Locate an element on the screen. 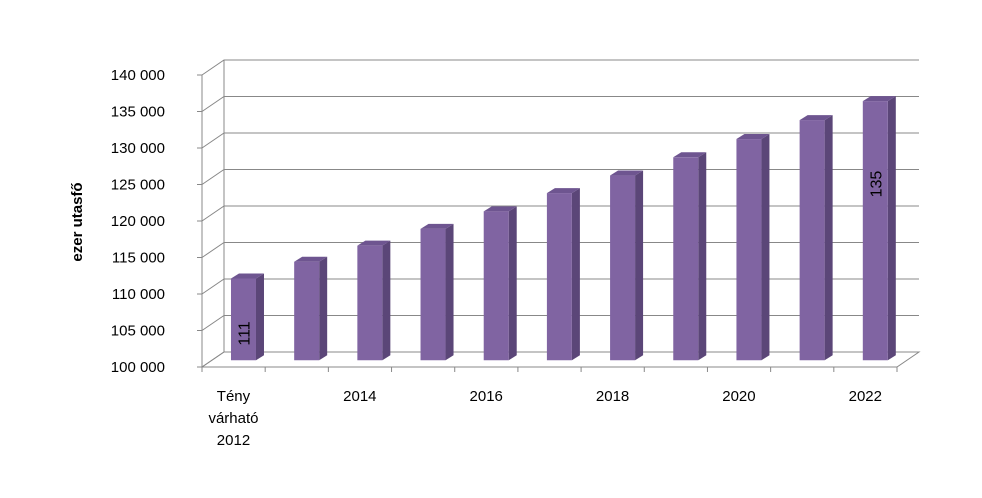 This screenshot has height=498, width=982. x-tick-label: 2022 is located at coordinates (865, 396).